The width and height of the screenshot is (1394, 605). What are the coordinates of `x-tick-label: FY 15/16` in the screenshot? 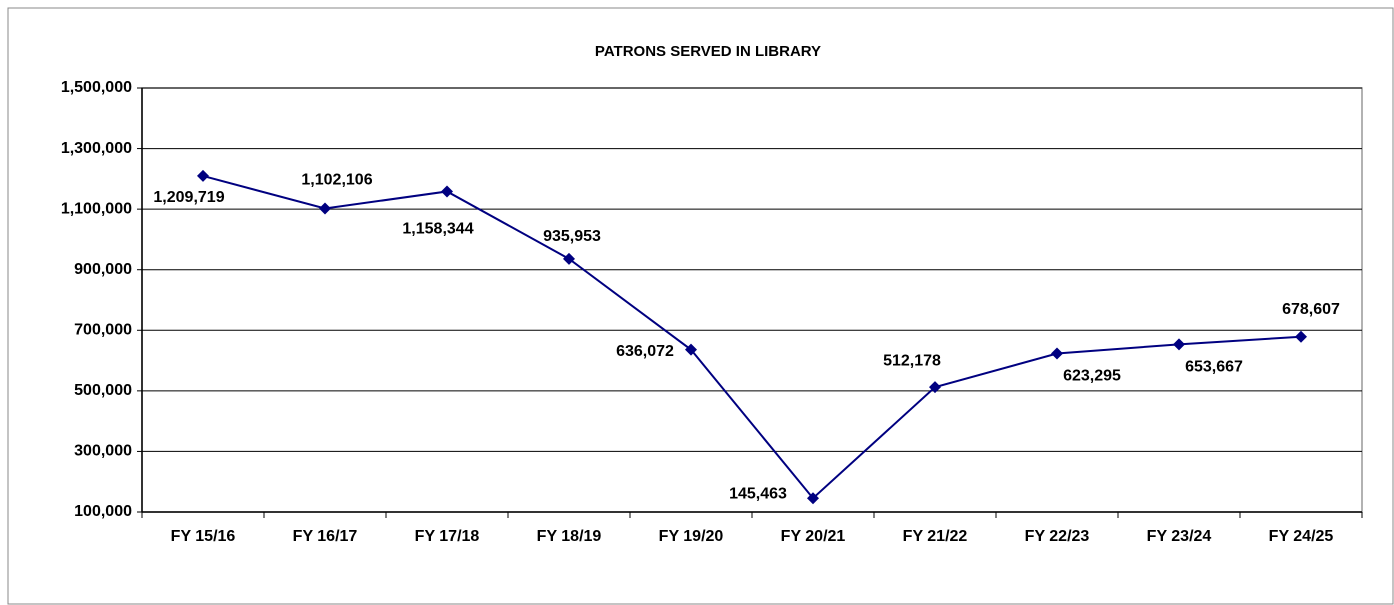 It's located at (203, 536).